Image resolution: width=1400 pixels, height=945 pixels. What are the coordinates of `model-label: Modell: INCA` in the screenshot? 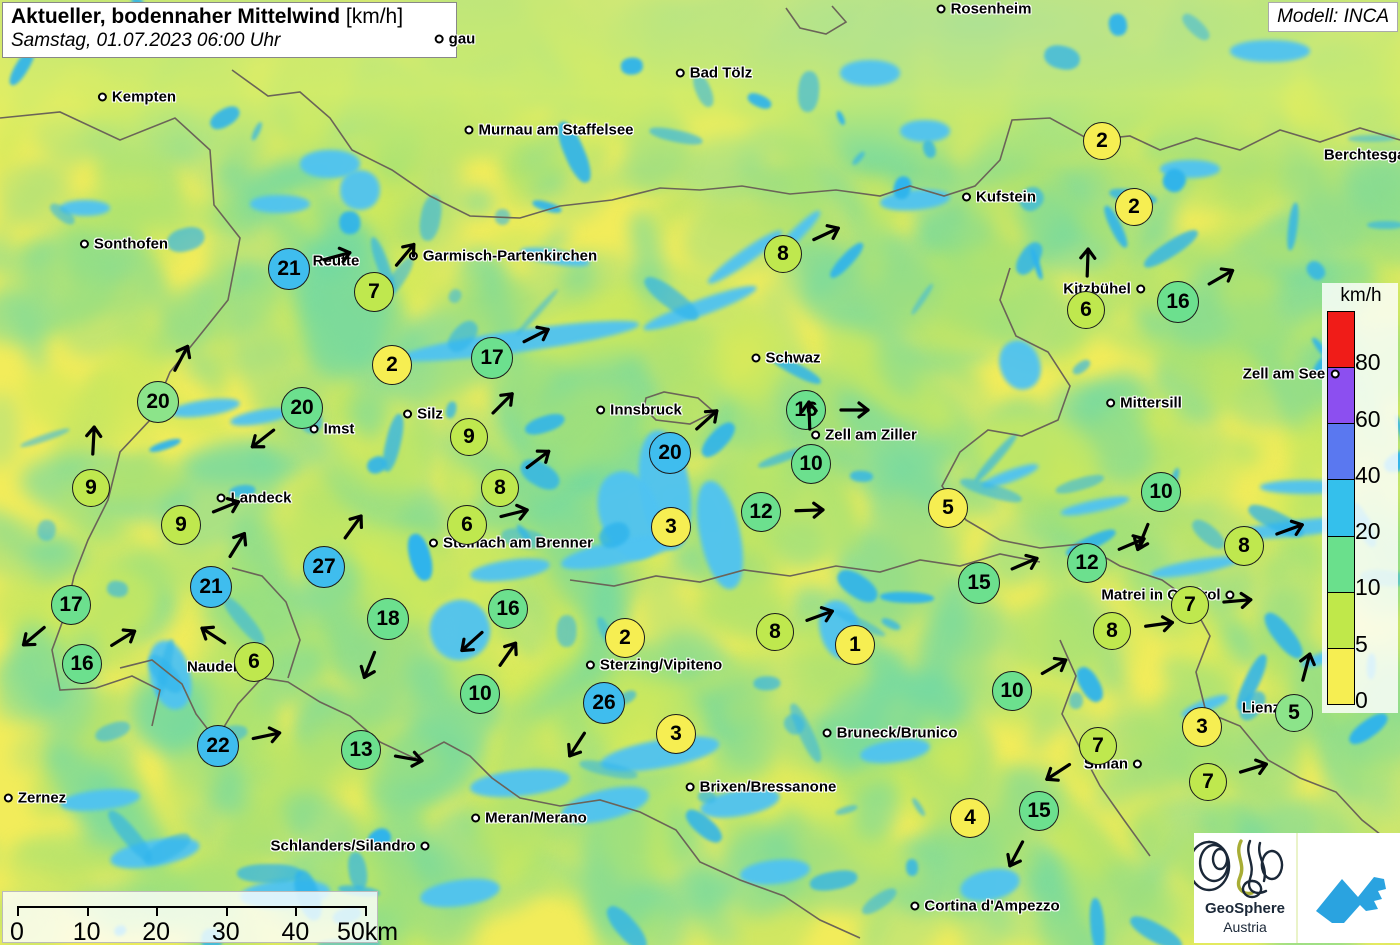 It's located at (1333, 17).